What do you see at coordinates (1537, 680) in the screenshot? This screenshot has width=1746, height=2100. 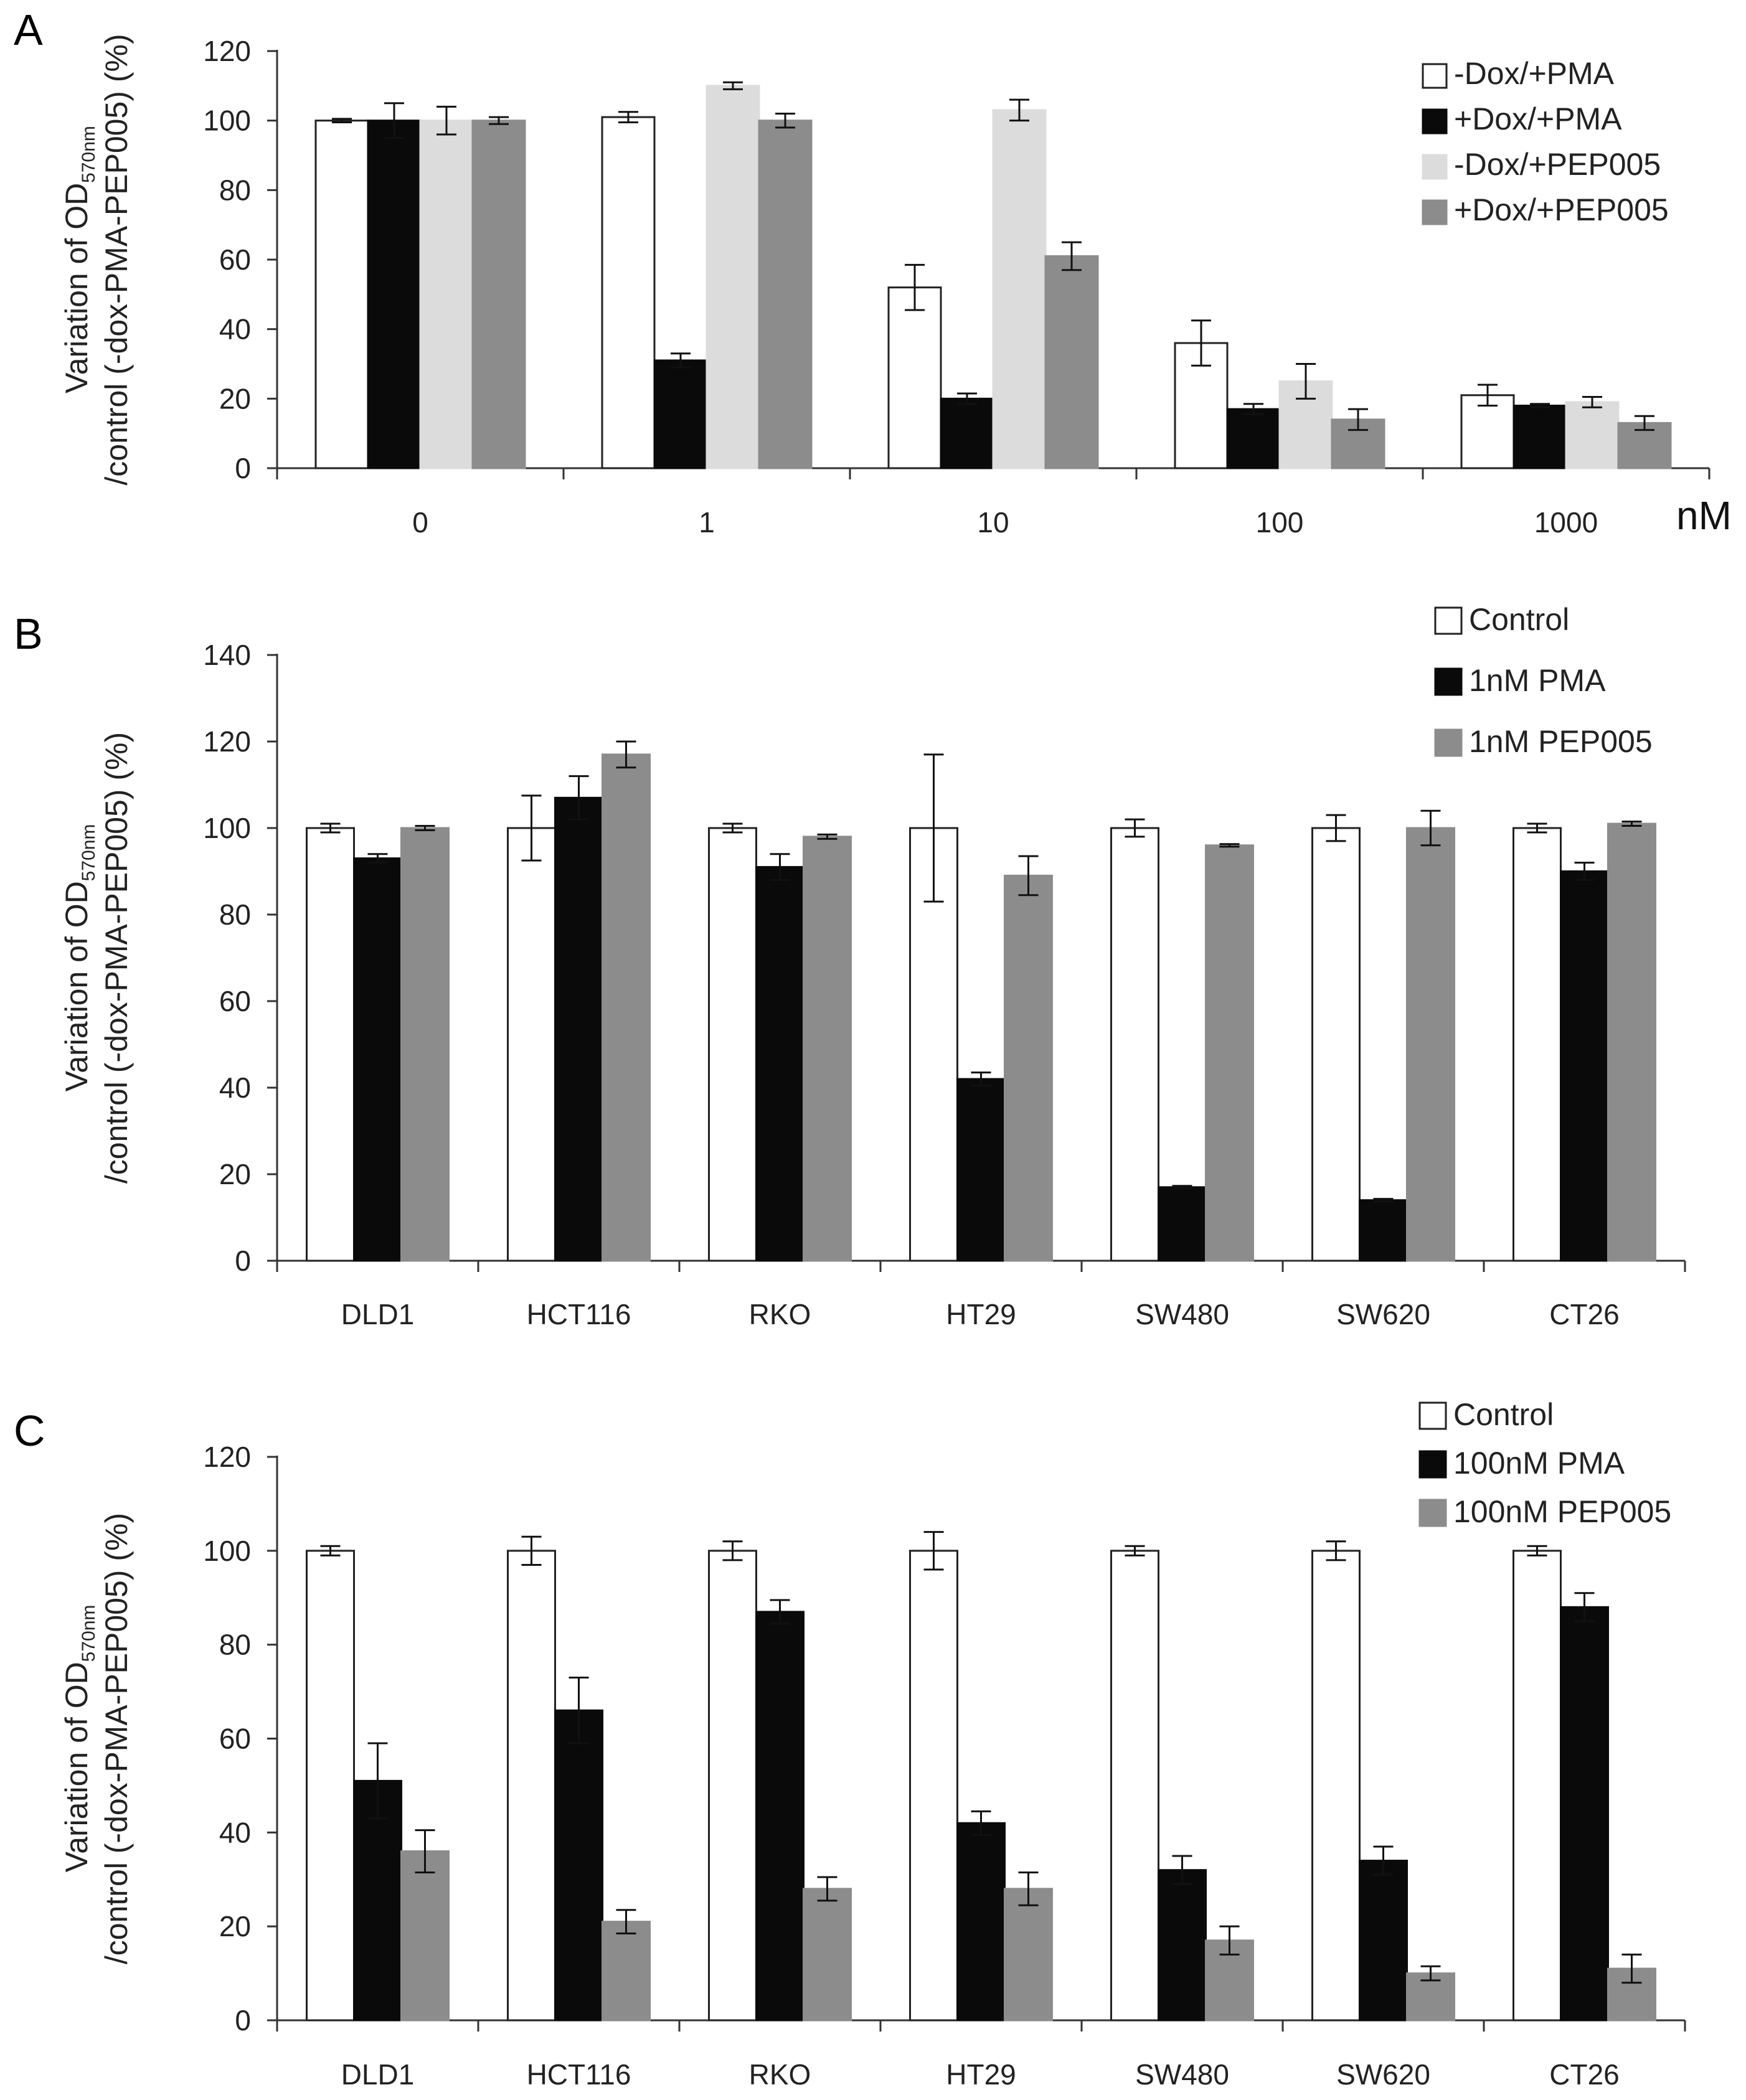 I see `legend-entry: 1nM PMA` at bounding box center [1537, 680].